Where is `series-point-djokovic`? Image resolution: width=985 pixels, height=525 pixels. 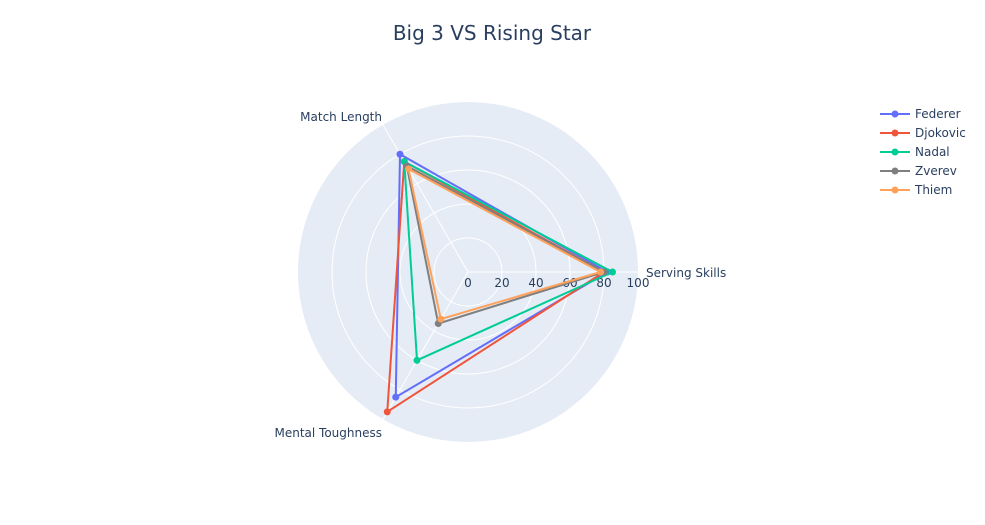
series-point-djokovic is located at coordinates (387, 412).